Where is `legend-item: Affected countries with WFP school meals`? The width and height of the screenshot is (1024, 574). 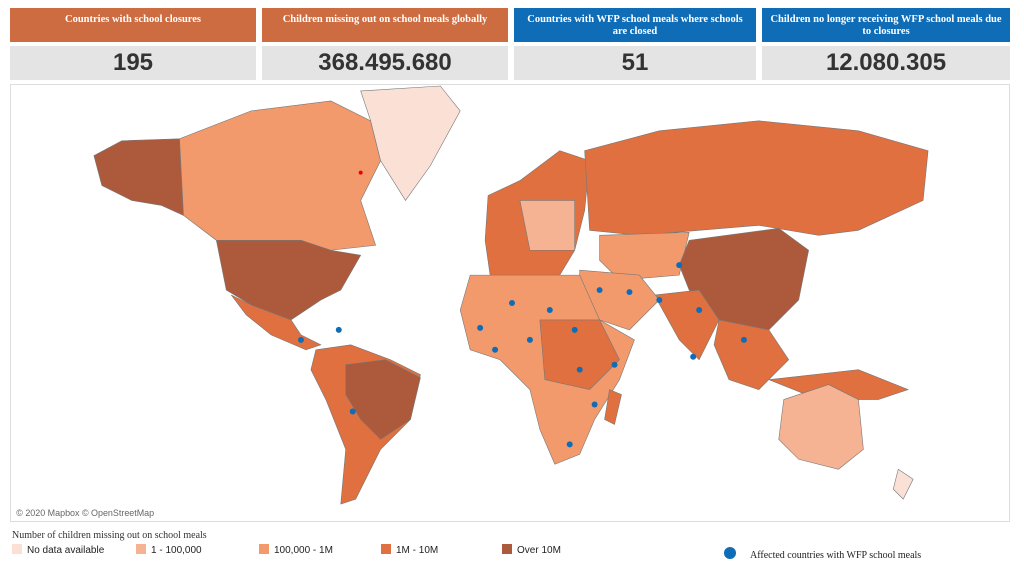 legend-item: Affected countries with WFP school meals is located at coordinates (822, 554).